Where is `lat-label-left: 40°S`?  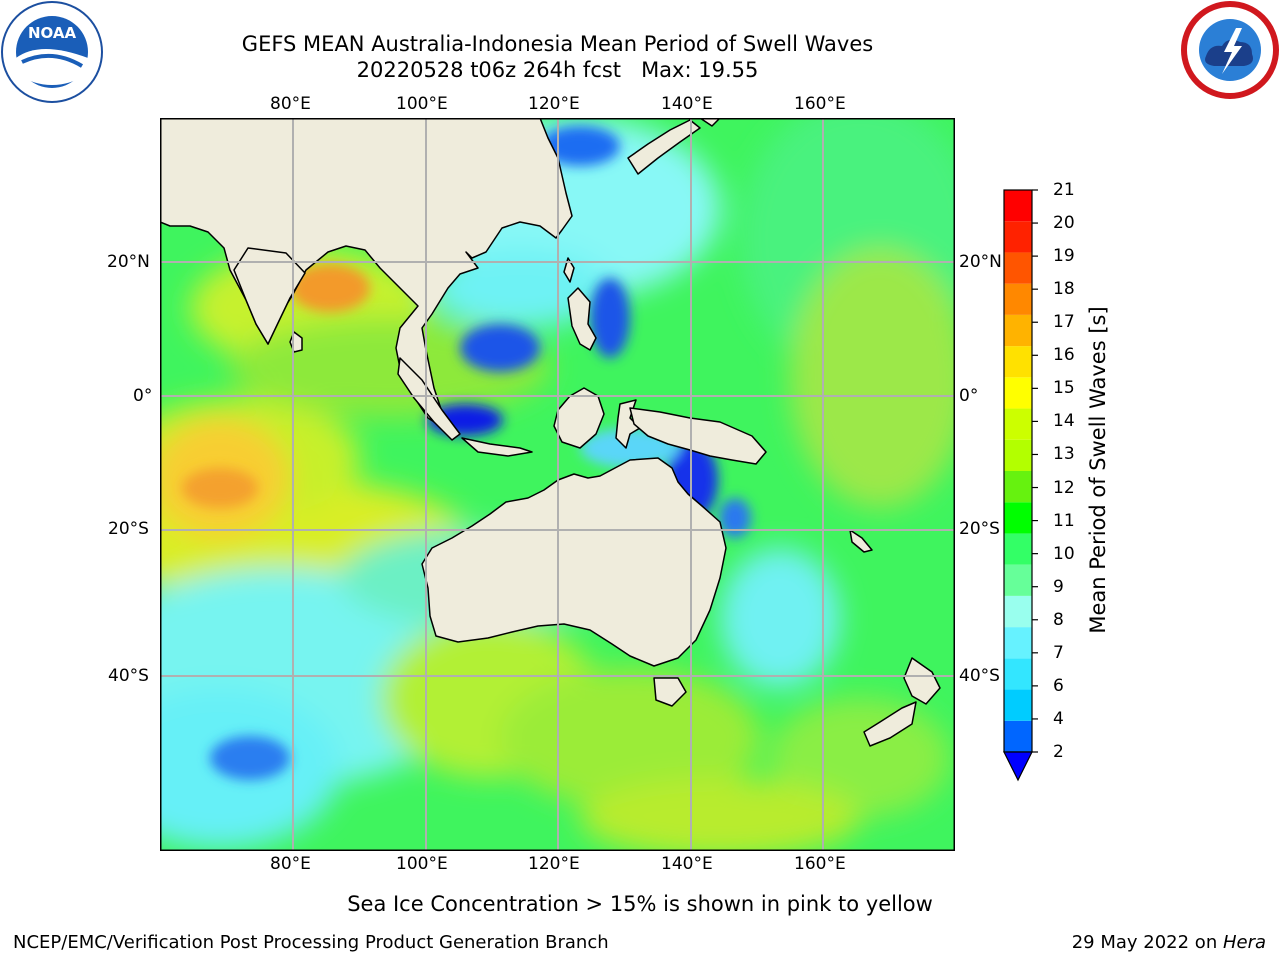 lat-label-left: 40°S is located at coordinates (128, 676).